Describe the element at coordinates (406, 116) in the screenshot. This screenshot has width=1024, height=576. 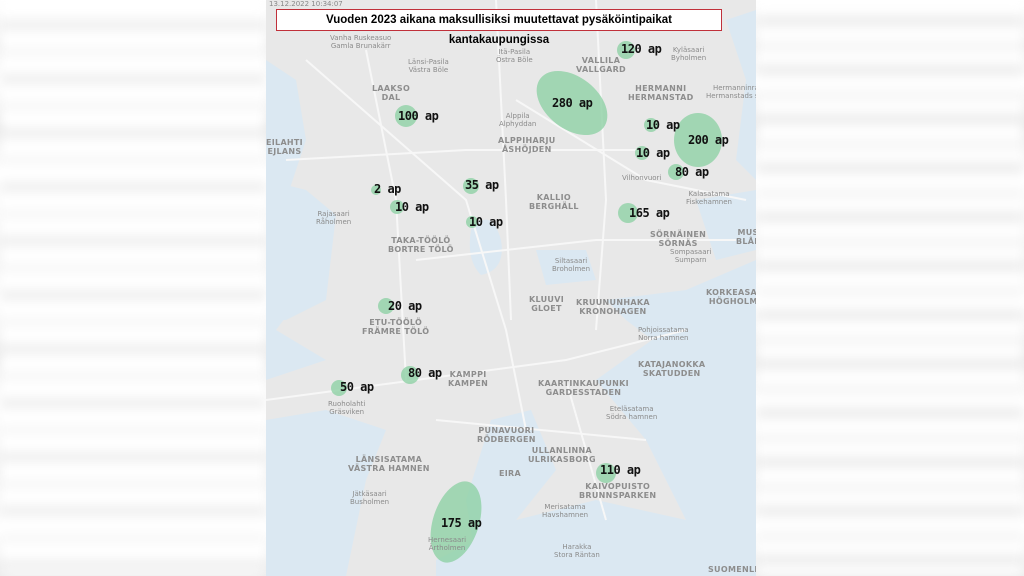
I see `highlight-laakso` at that location.